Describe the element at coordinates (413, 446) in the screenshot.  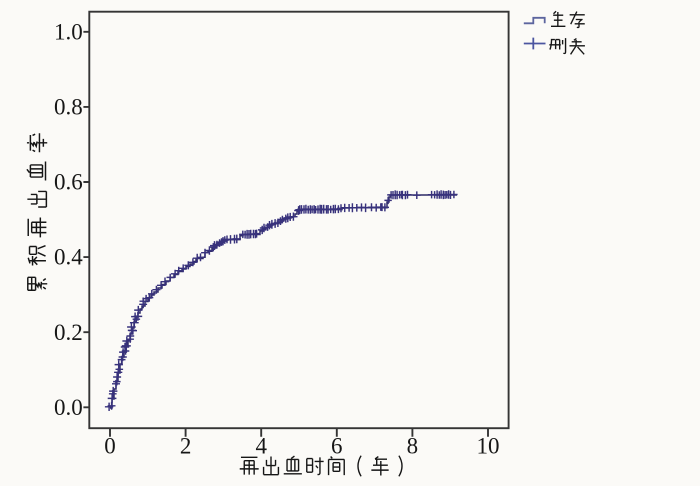
I see `svg-text: 8` at that location.